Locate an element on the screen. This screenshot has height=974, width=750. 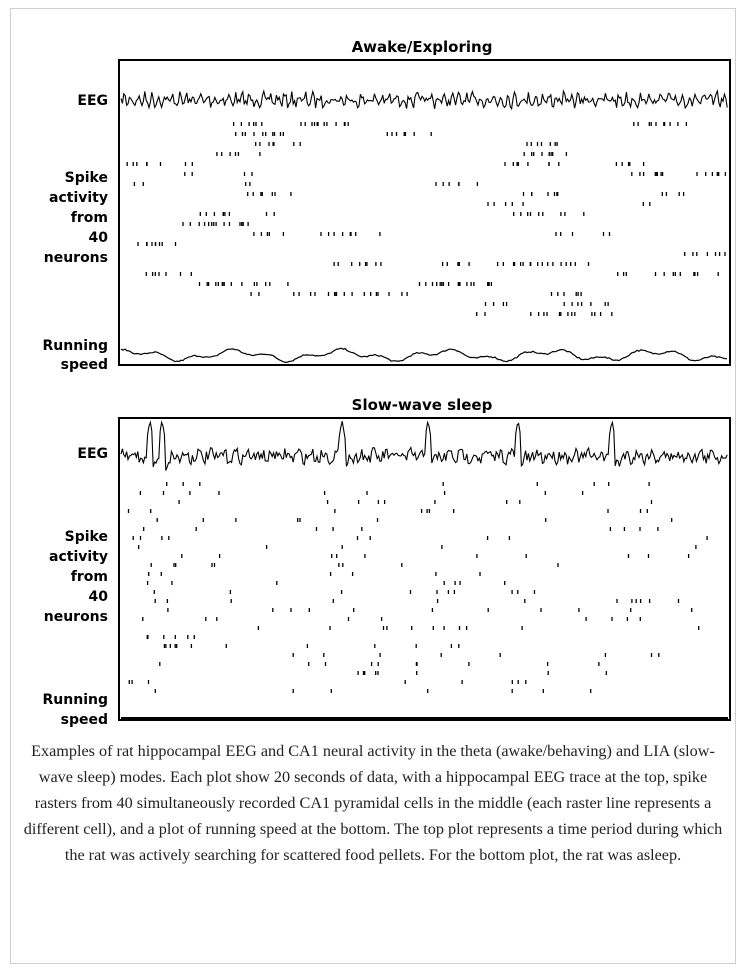
sleep-title: Slow-wave sleep is located at coordinates (422, 405).